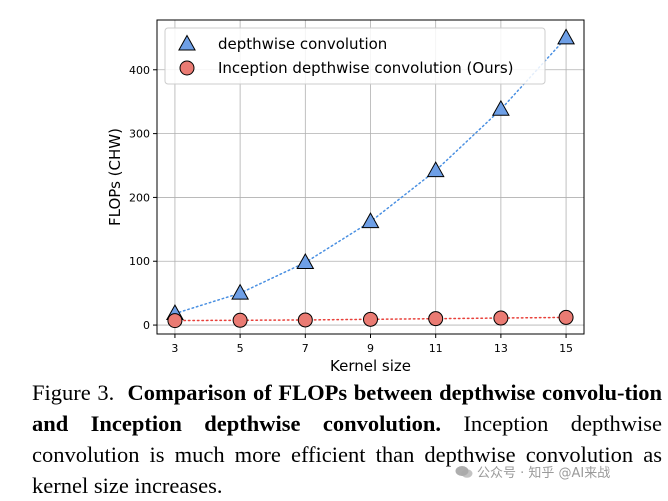  What do you see at coordinates (370, 366) in the screenshot?
I see `x-axis-label: Kernel size` at bounding box center [370, 366].